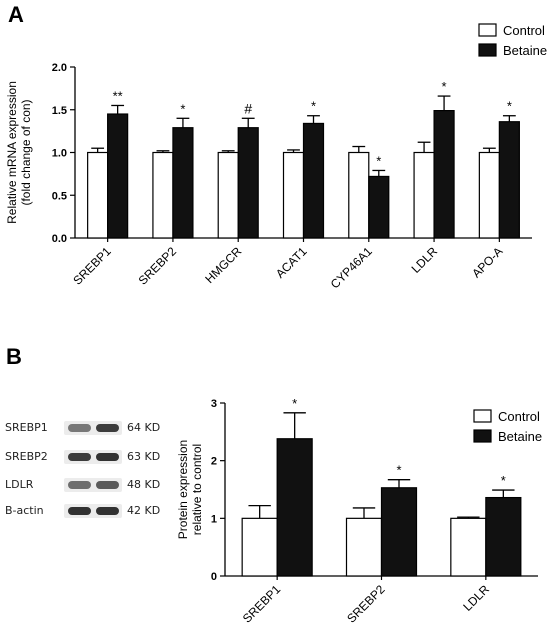 This screenshot has width=554, height=633. Describe the element at coordinates (291, 262) in the screenshot. I see `x-tick-label: ACAT1` at that location.